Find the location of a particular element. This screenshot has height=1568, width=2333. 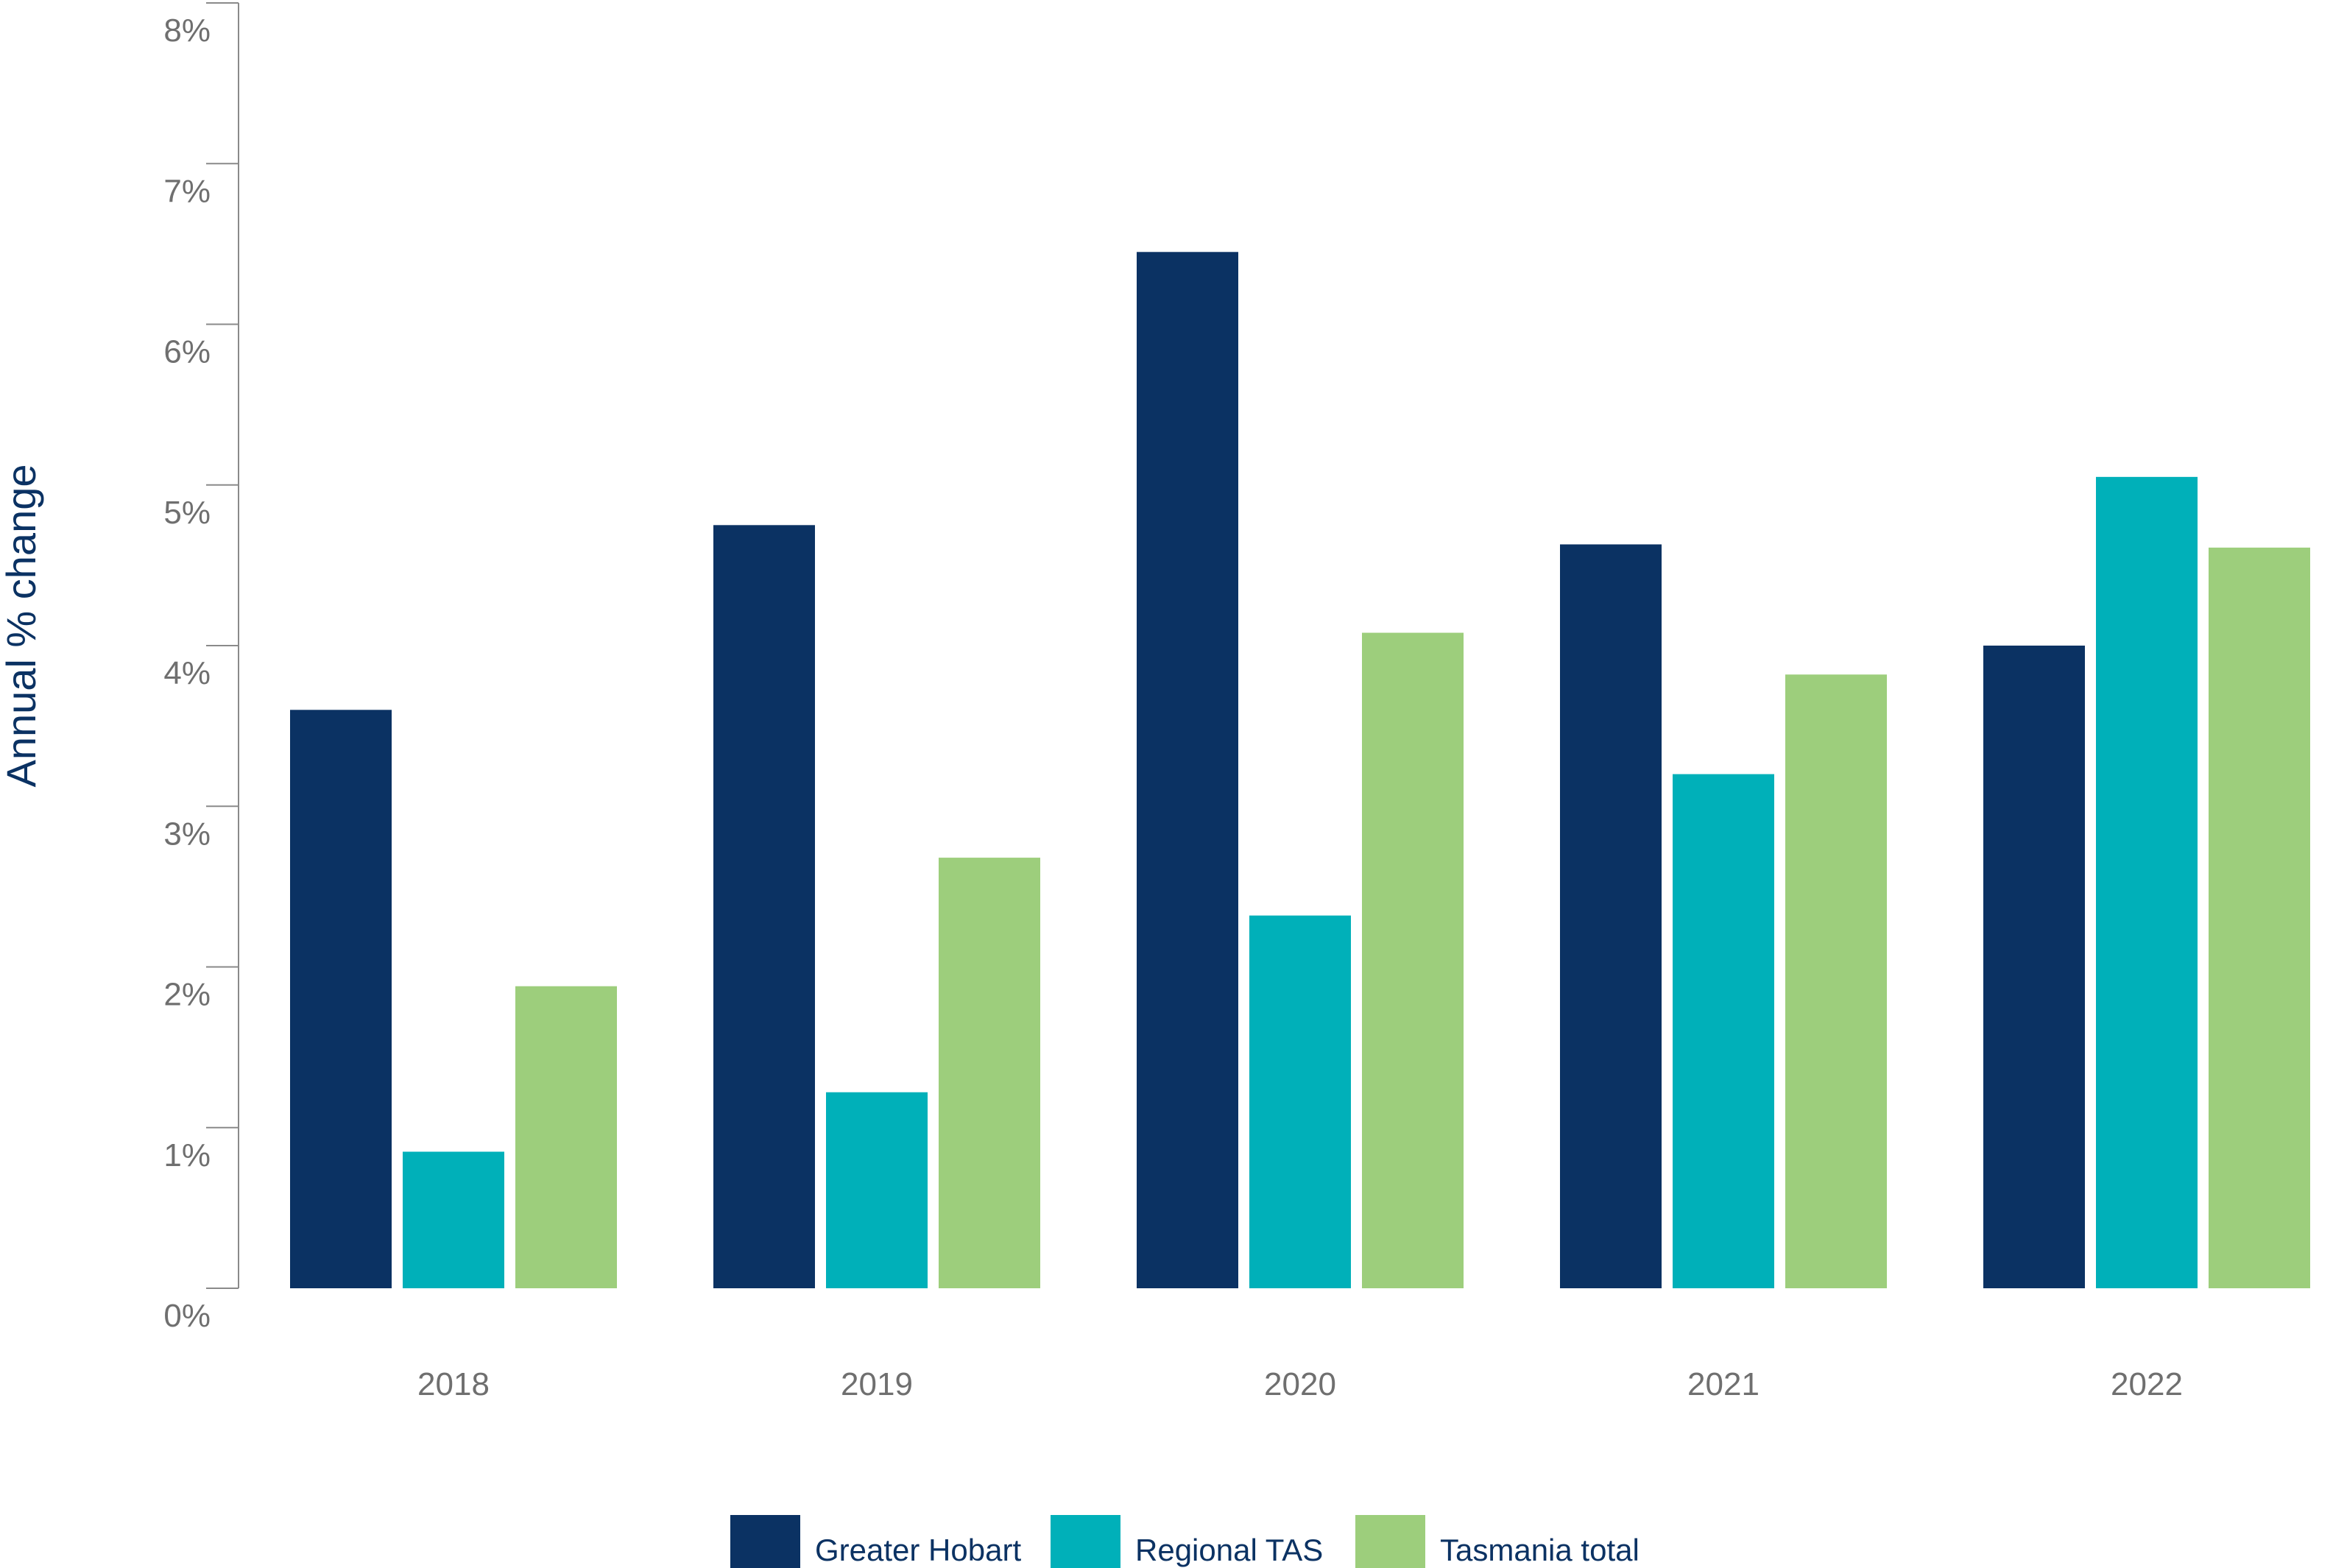

y-tick-label: 3% is located at coordinates (187, 834).